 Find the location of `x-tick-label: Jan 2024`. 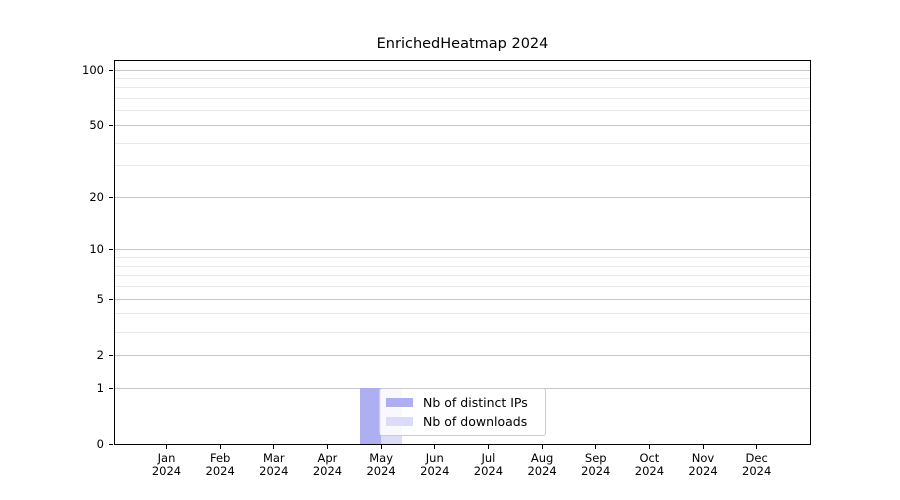

x-tick-label: Jan 2024 is located at coordinates (166, 464).